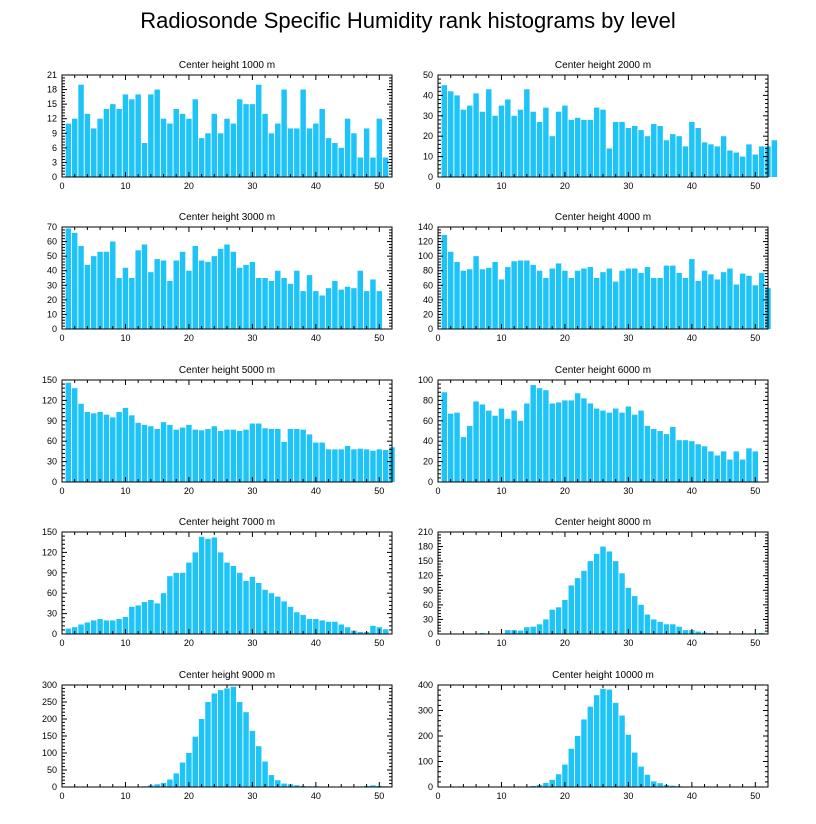  I want to click on y-tick-label: 140, so click(425, 227).